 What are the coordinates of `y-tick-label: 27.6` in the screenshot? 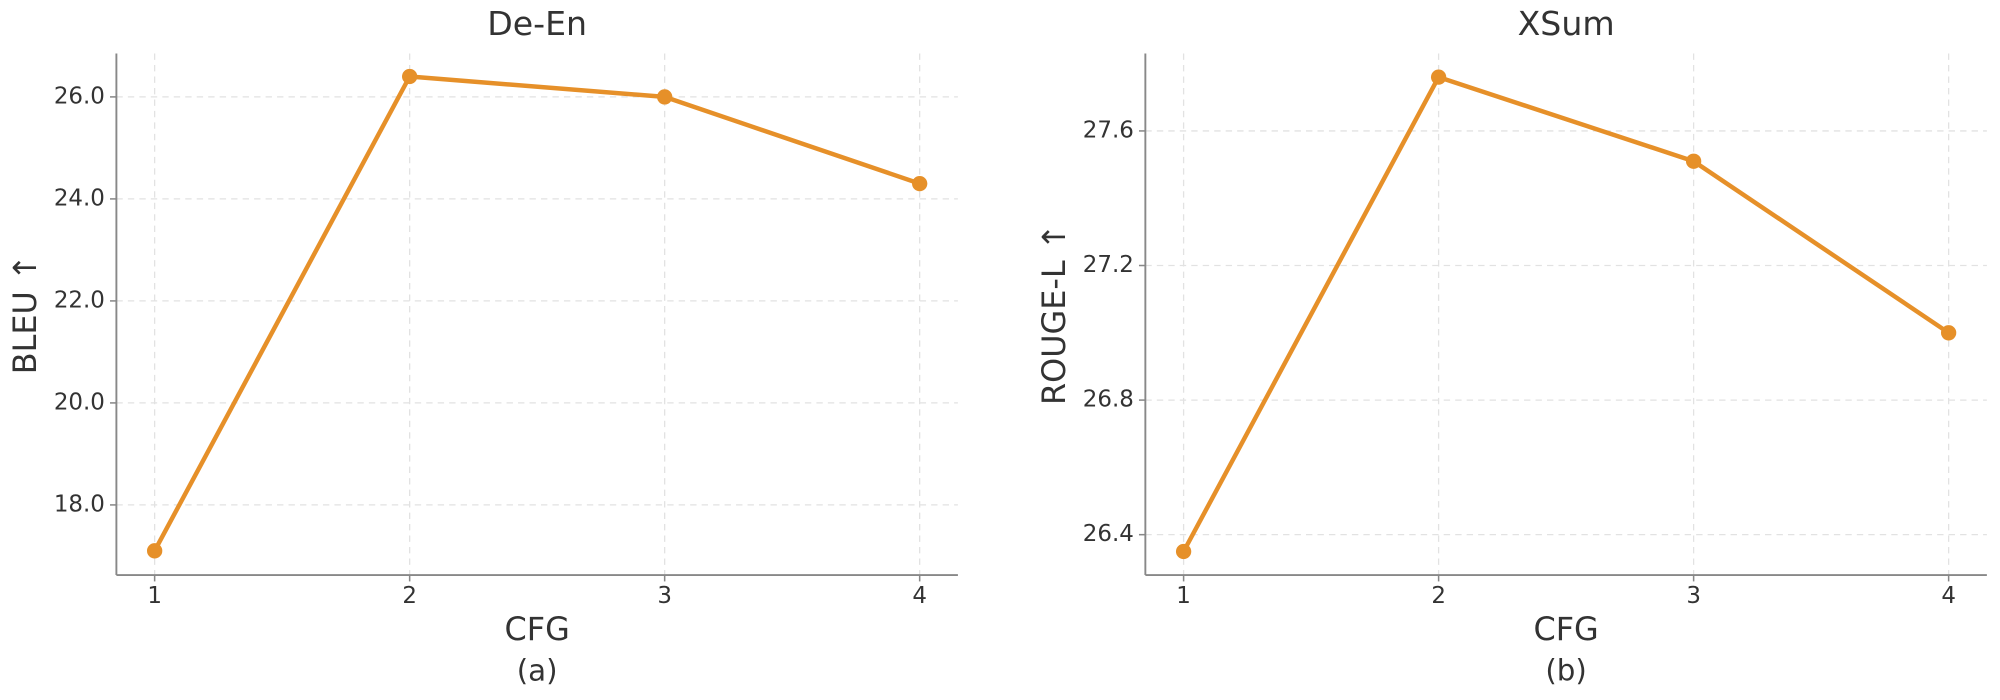 It's located at (1108, 130).